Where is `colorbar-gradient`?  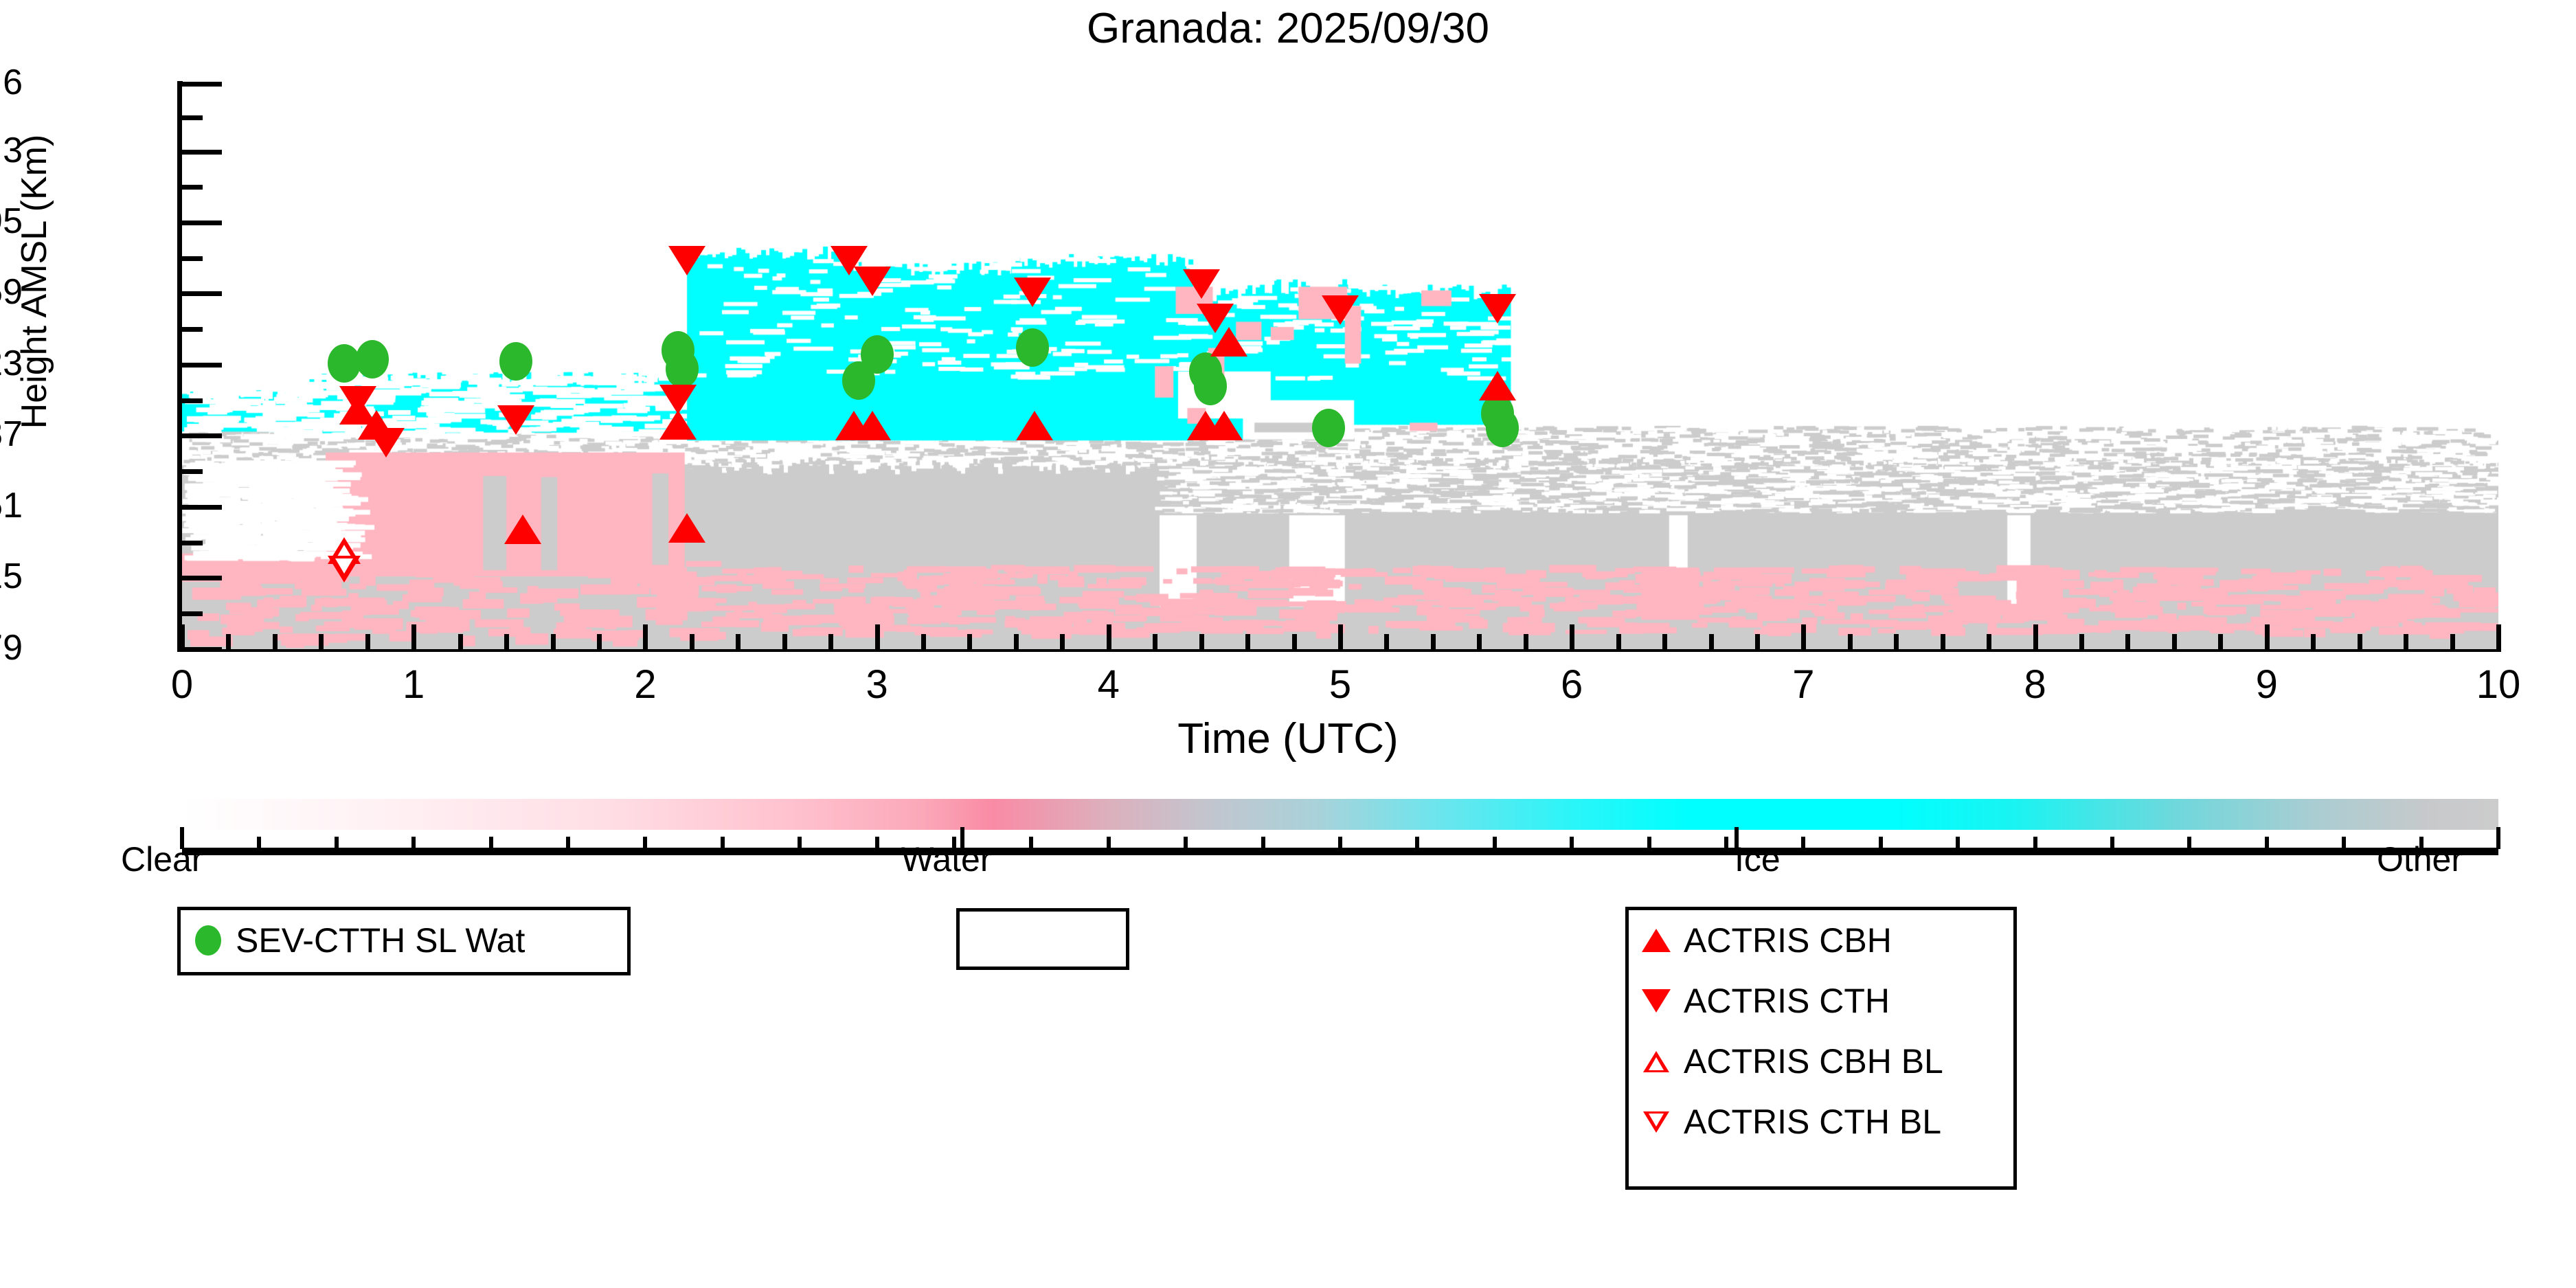
colorbar-gradient is located at coordinates (1340, 814).